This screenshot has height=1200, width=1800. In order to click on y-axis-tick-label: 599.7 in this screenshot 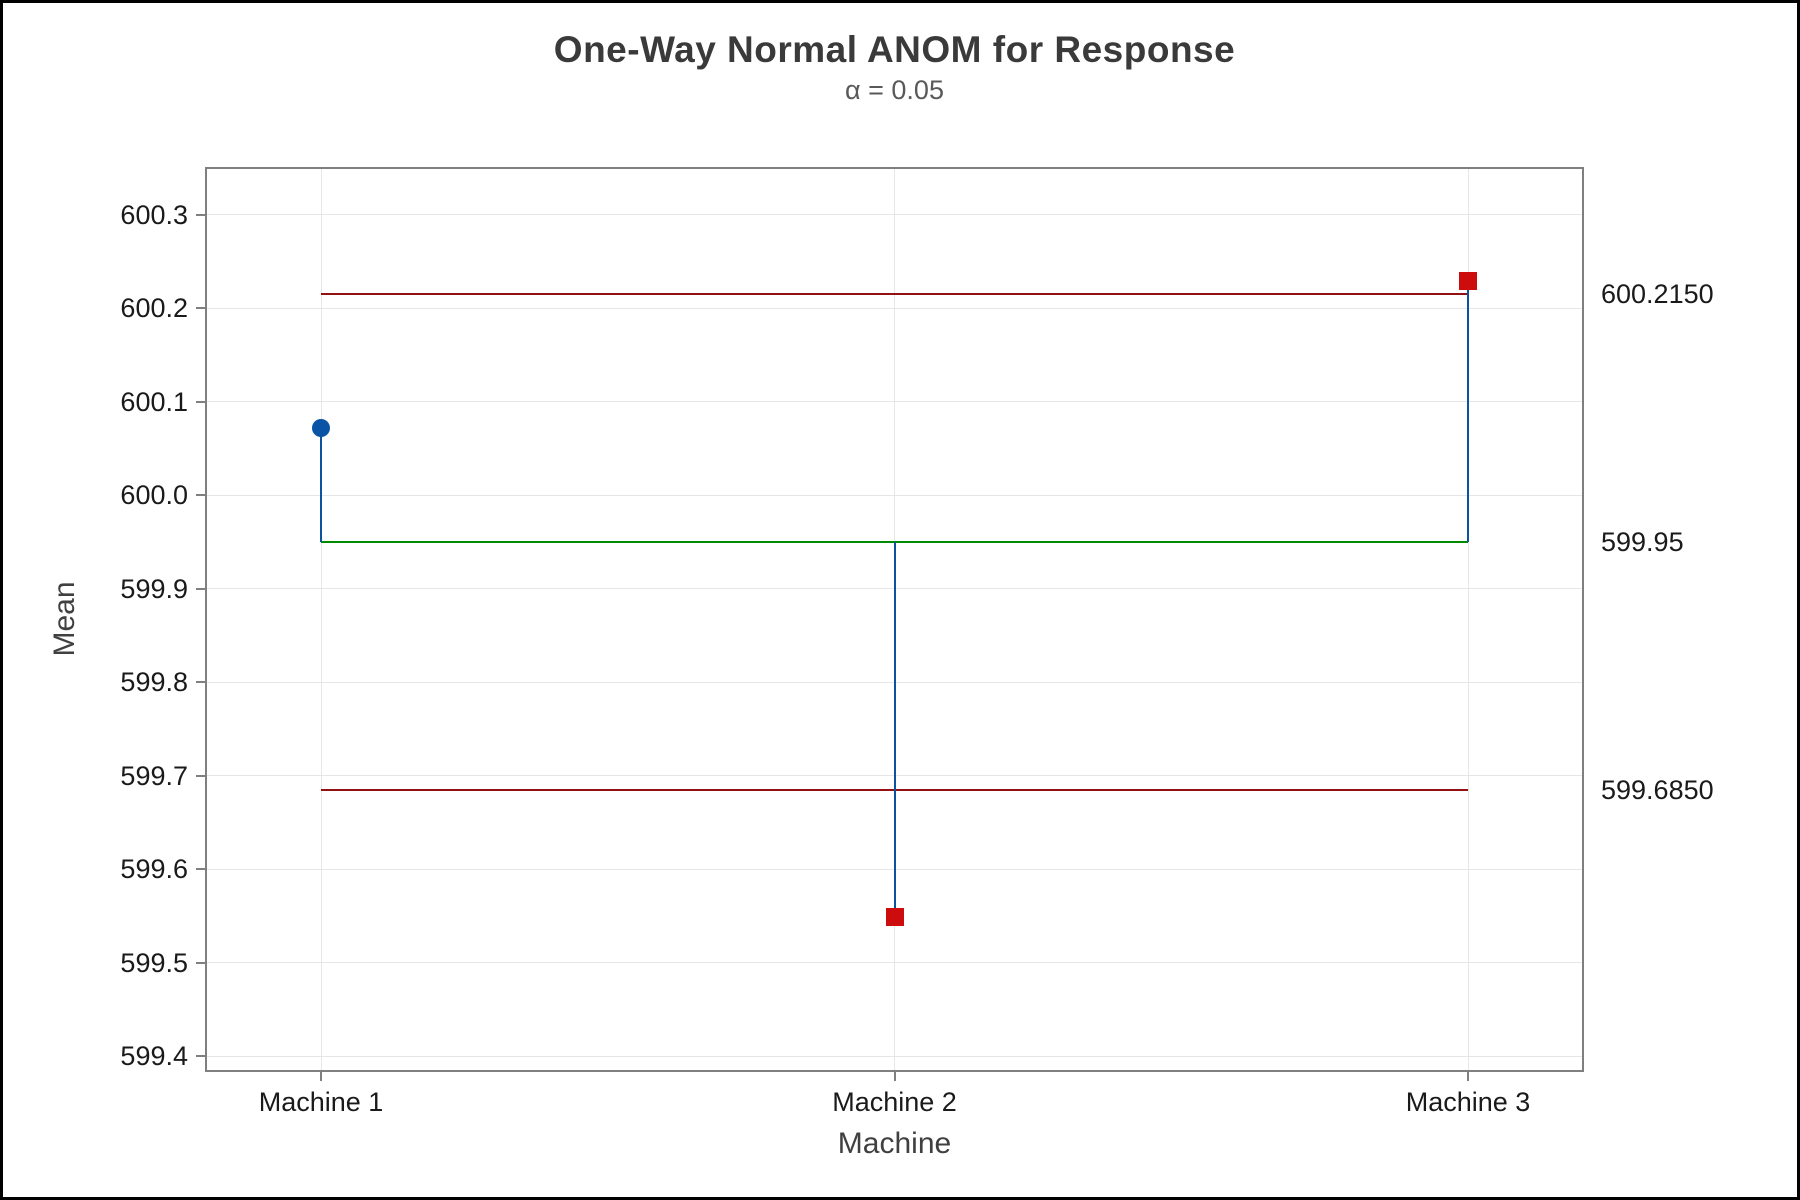, I will do `click(154, 775)`.